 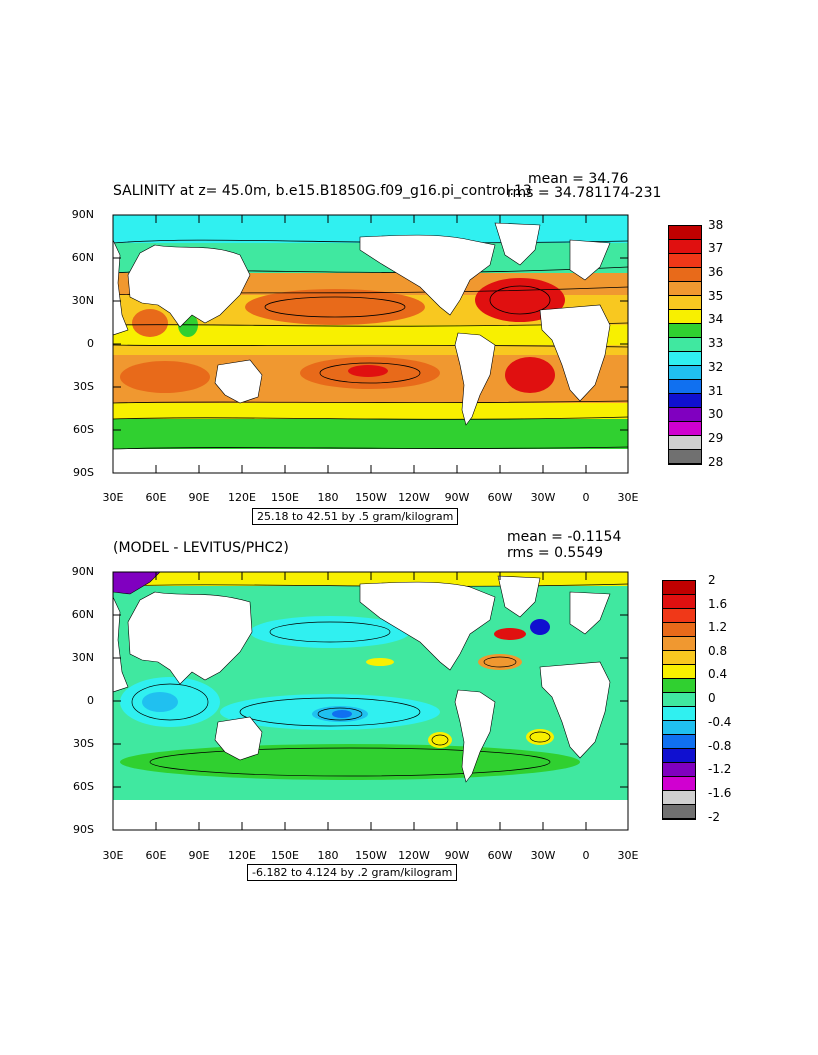 I want to click on southern-ocean-band, so click(x=370, y=434).